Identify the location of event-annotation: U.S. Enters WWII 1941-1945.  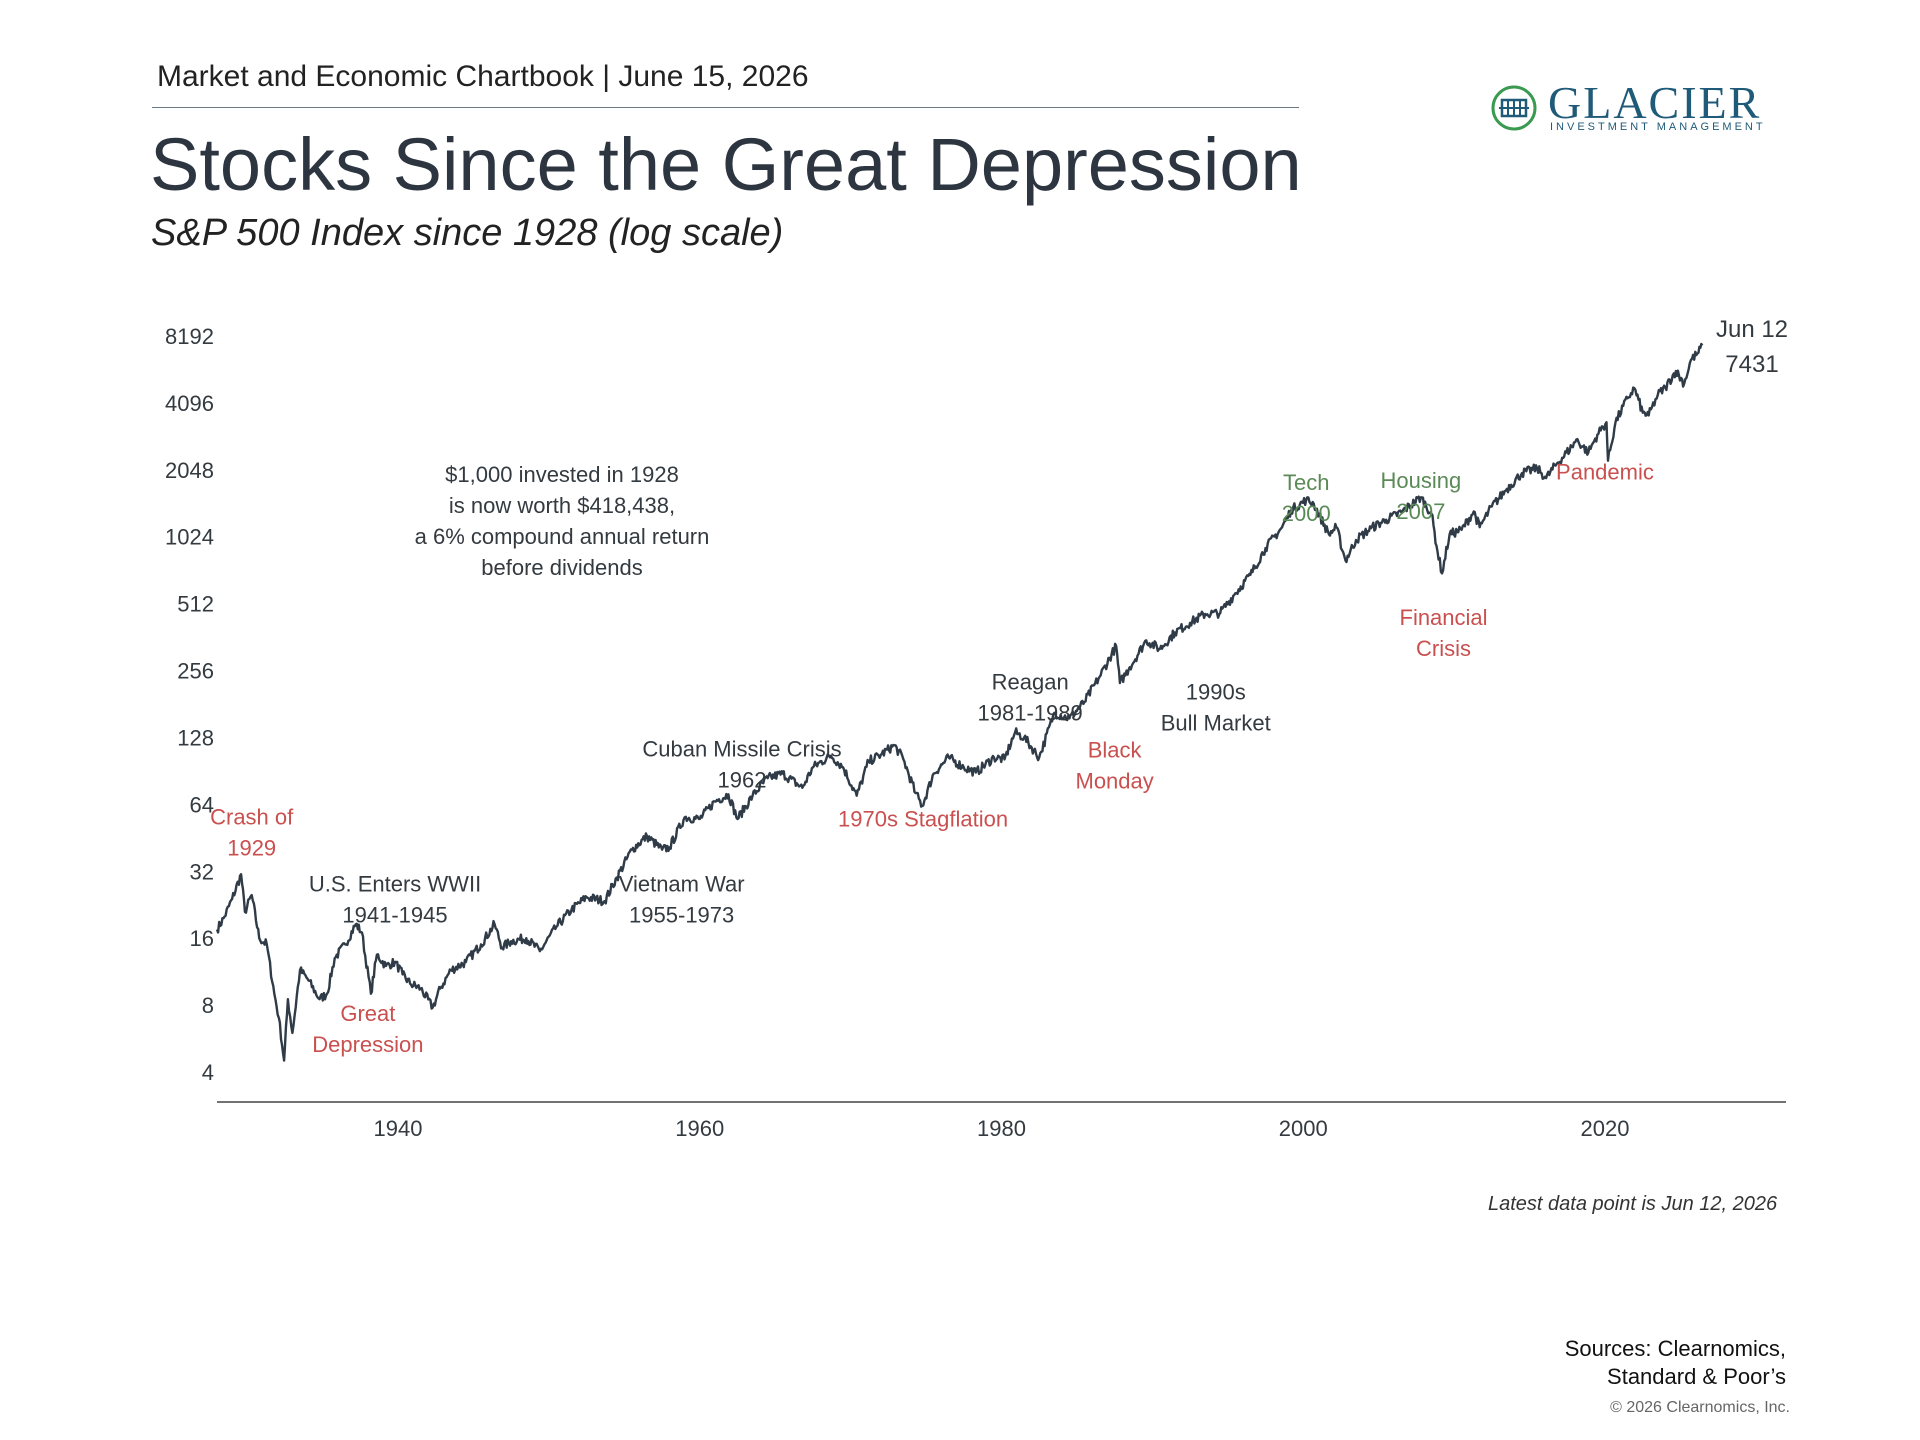
(395, 899).